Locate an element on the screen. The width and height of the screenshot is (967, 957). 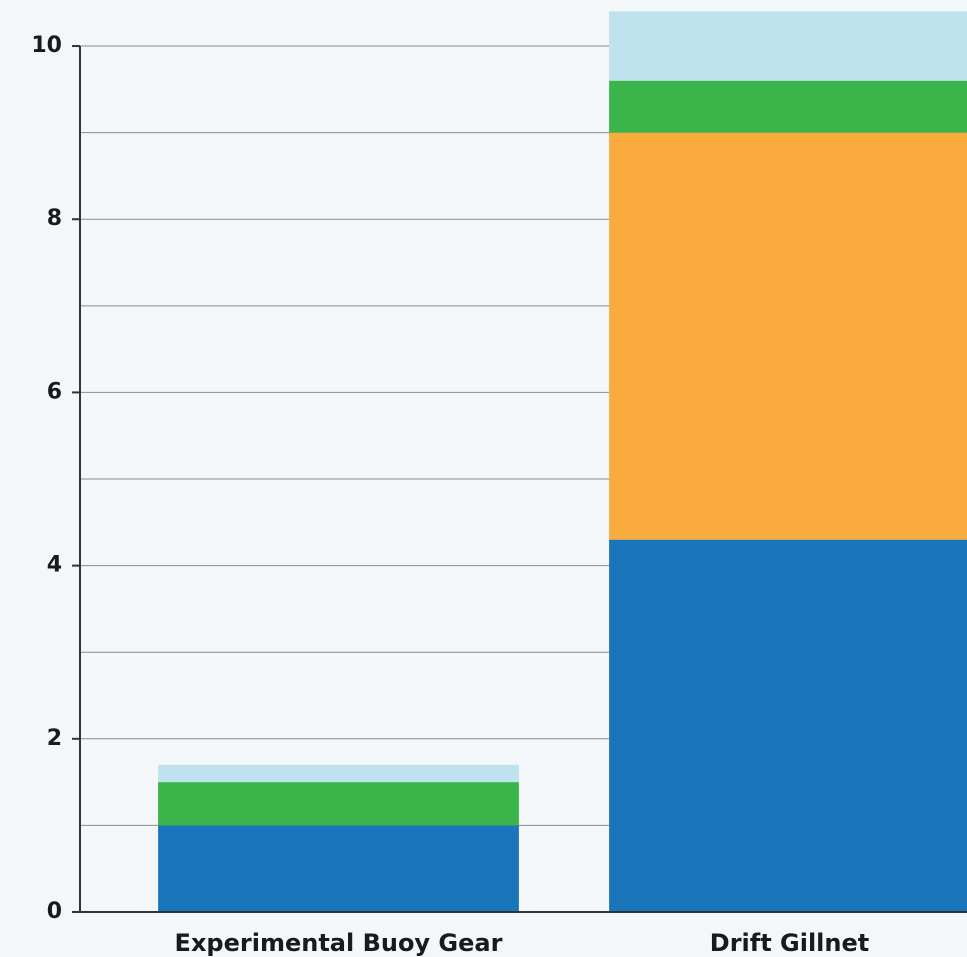
x-tick-label: Experimental Buoy Gear is located at coordinates (339, 943).